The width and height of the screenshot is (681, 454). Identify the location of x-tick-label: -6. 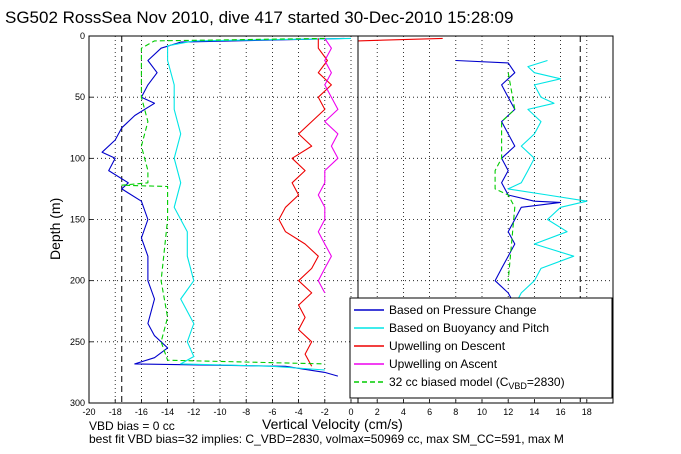
(272, 412).